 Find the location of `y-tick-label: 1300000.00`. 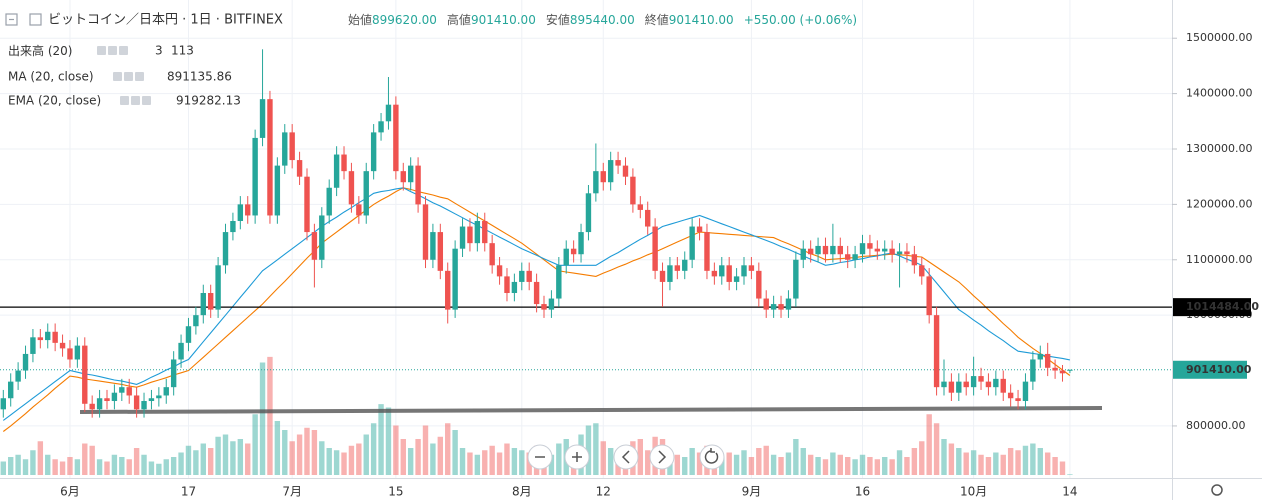

y-tick-label: 1300000.00 is located at coordinates (1219, 148).